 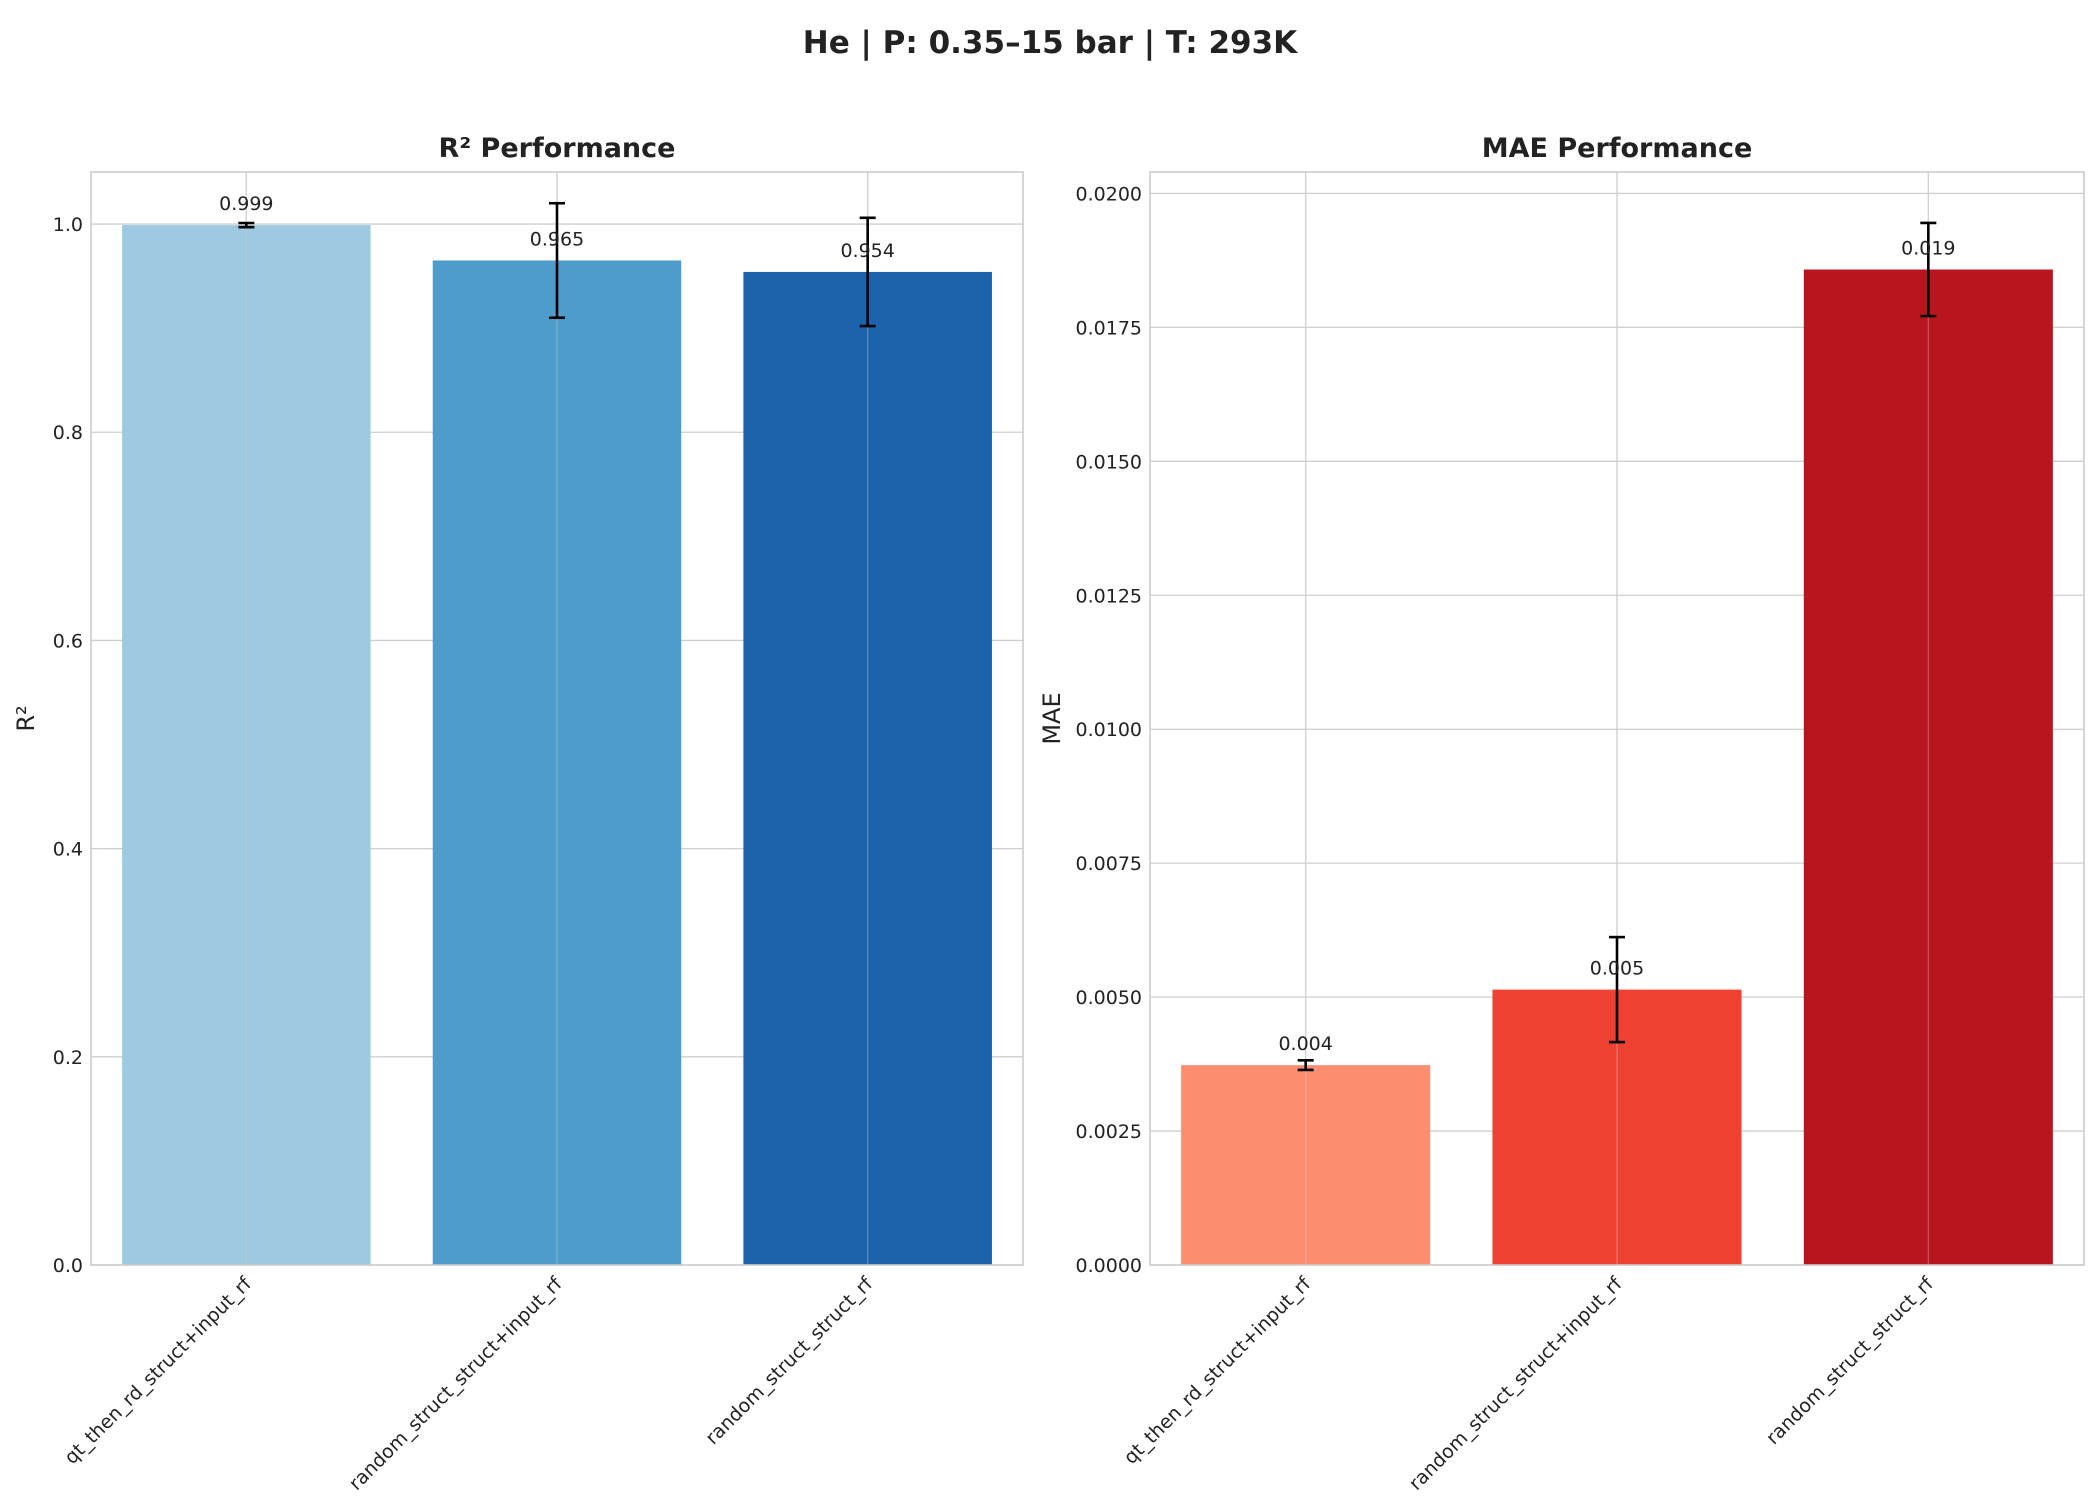 I want to click on r2-ytick-label: 0.8, so click(x=68, y=433).